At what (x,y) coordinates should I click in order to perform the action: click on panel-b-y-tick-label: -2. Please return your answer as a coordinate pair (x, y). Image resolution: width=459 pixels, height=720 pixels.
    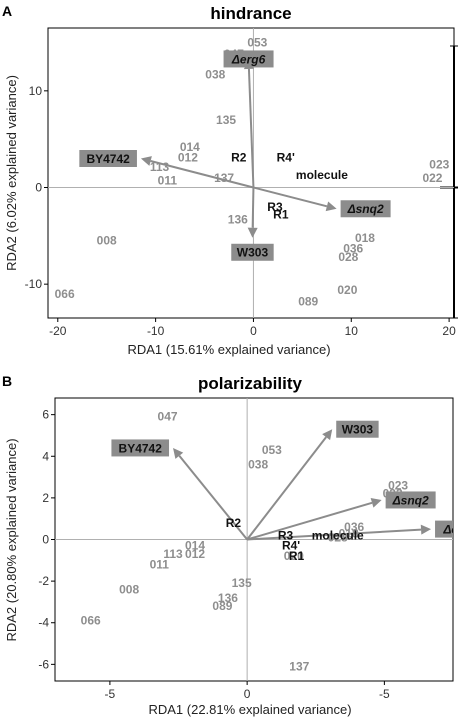
    Looking at the image, I should click on (43, 581).